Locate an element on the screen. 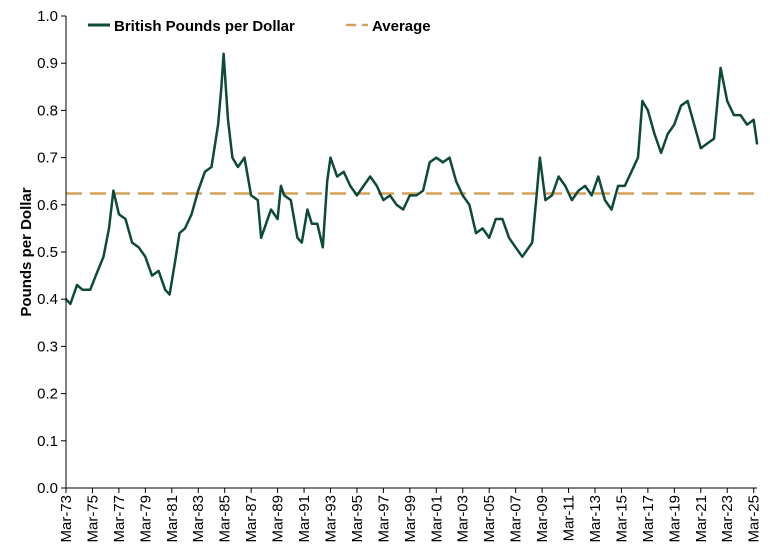  x-tick-label: Mar-19 is located at coordinates (674, 519).